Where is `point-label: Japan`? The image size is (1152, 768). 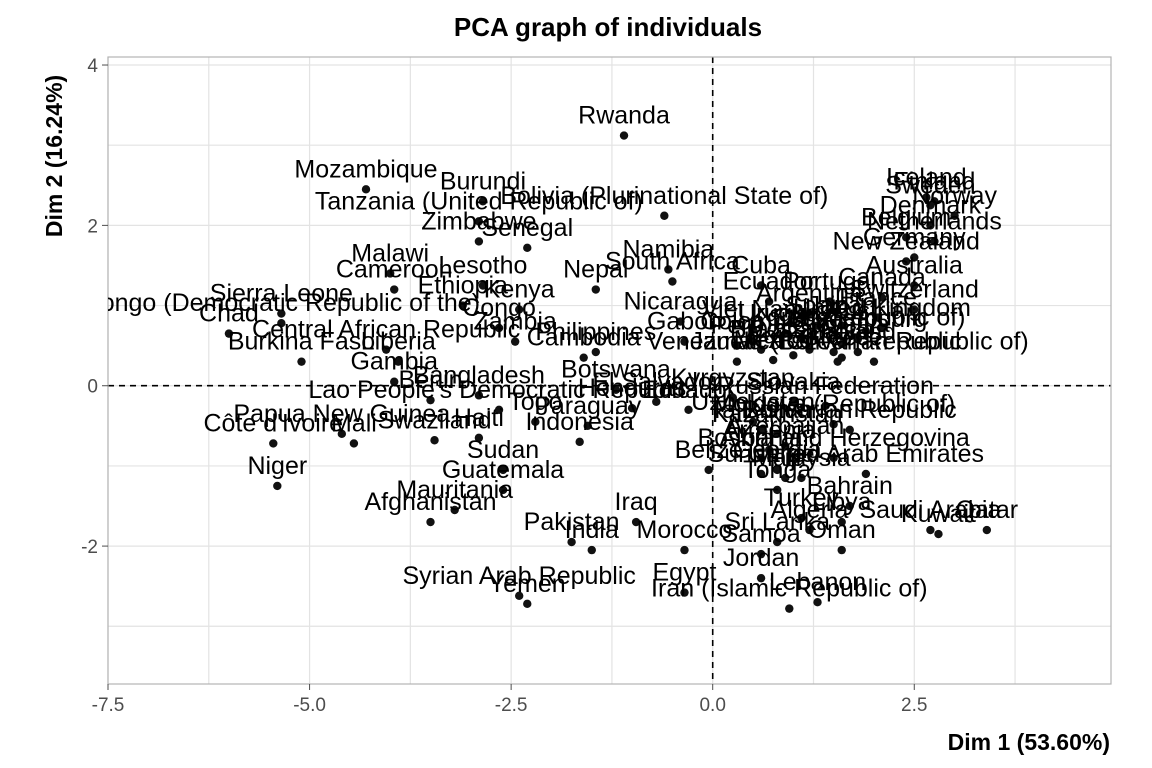
point-label: Japan is located at coordinates (842, 306).